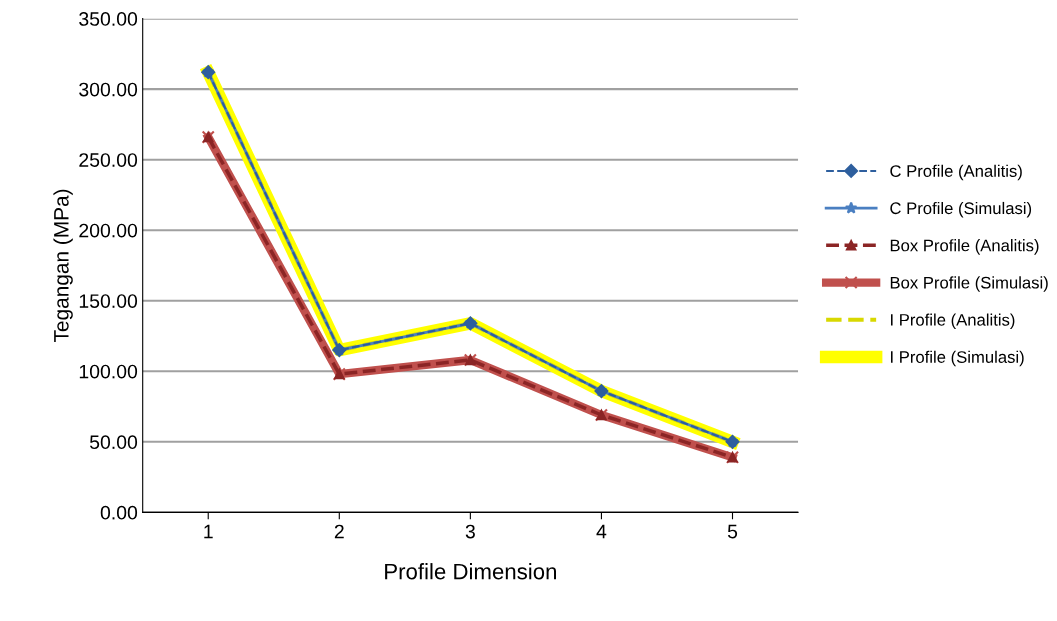 The height and width of the screenshot is (621, 1057). What do you see at coordinates (953, 321) in the screenshot?
I see `legend-label: I Profile (Analitis)` at bounding box center [953, 321].